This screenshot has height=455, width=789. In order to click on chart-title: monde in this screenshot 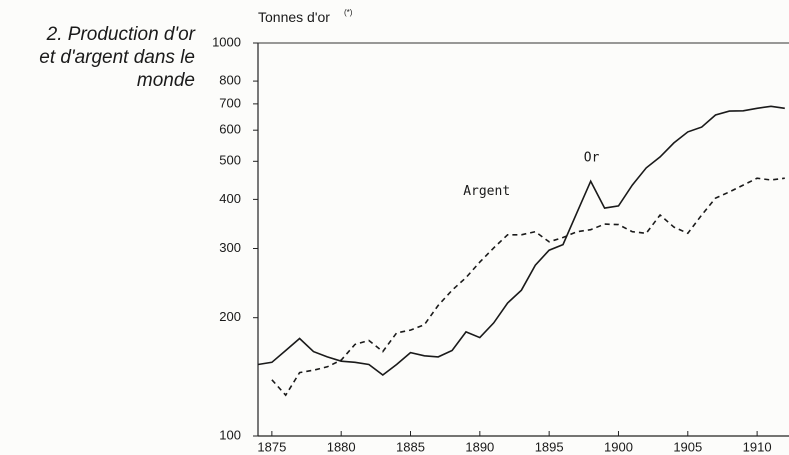, I will do `click(166, 80)`.